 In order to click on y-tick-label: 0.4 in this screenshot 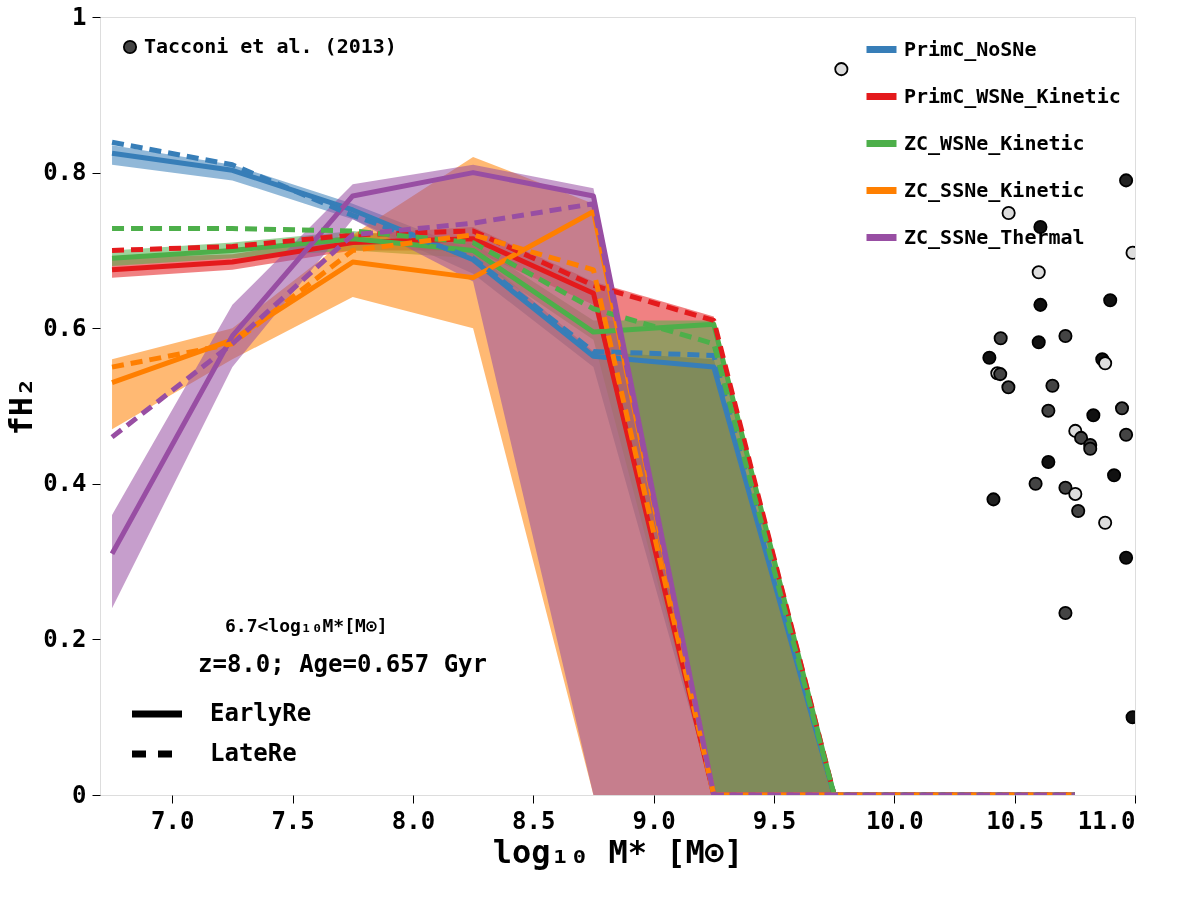, I will do `click(65, 483)`.